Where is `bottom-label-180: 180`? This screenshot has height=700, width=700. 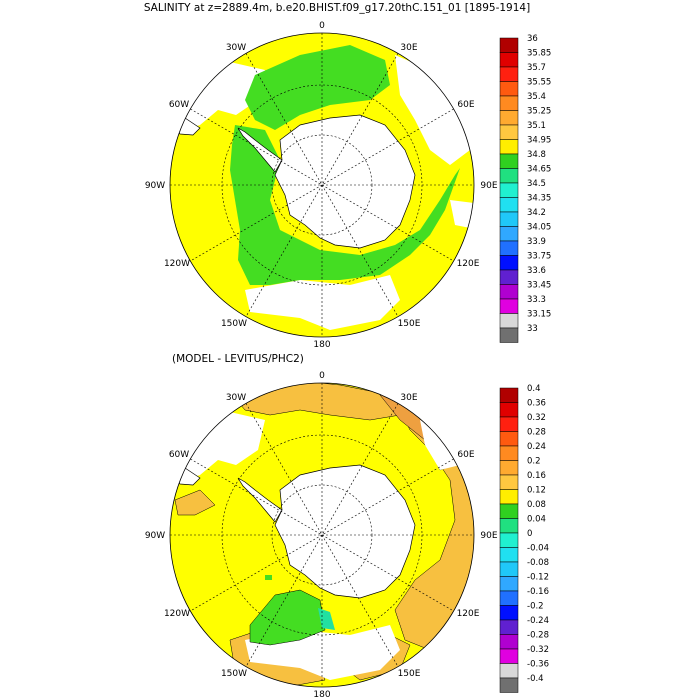 bottom-label-180: 180 is located at coordinates (321, 695).